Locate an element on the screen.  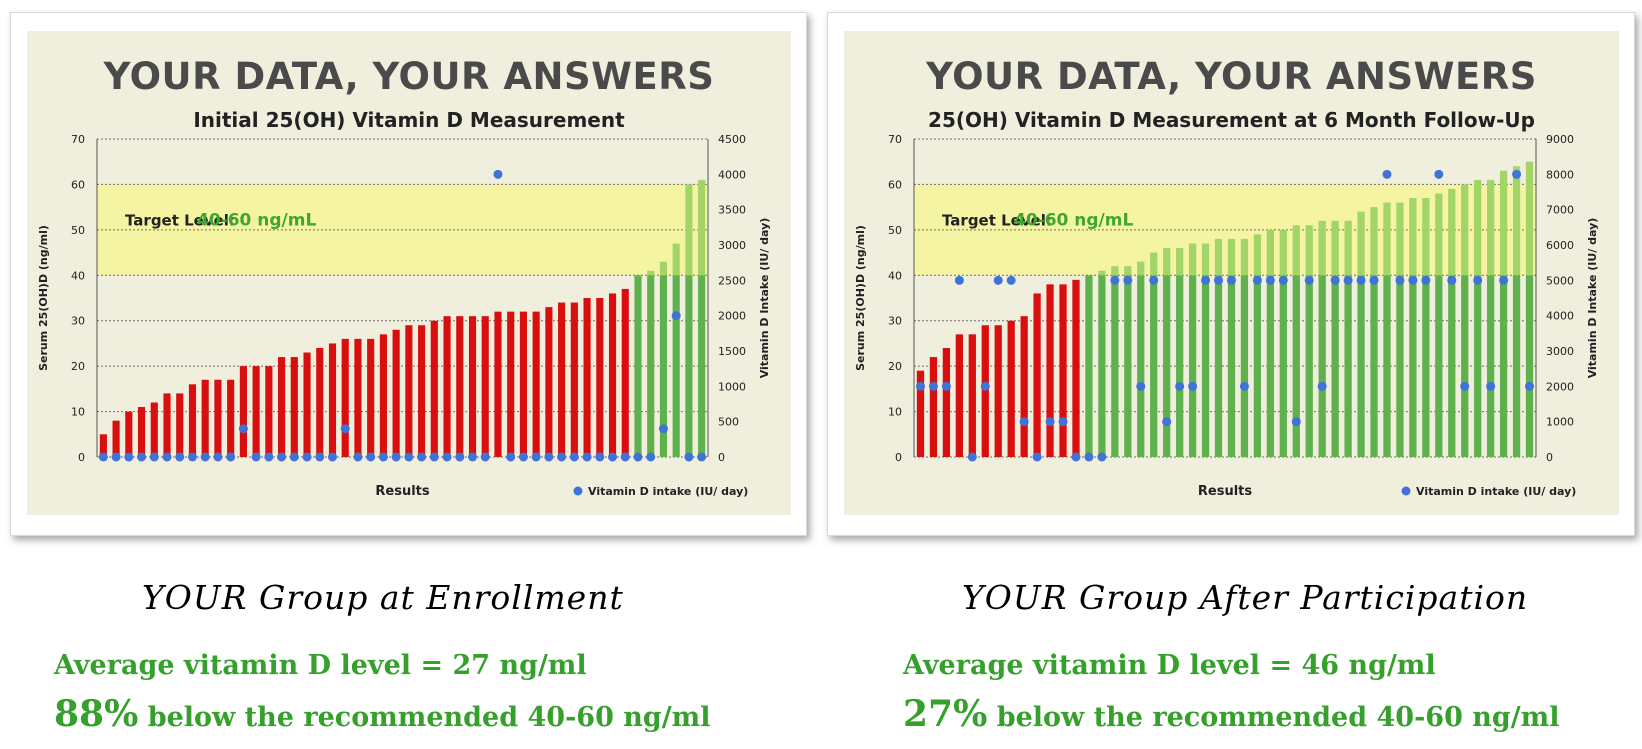
percent-below-text: below the recommended 40-60 ng/ml is located at coordinates (1278, 717).